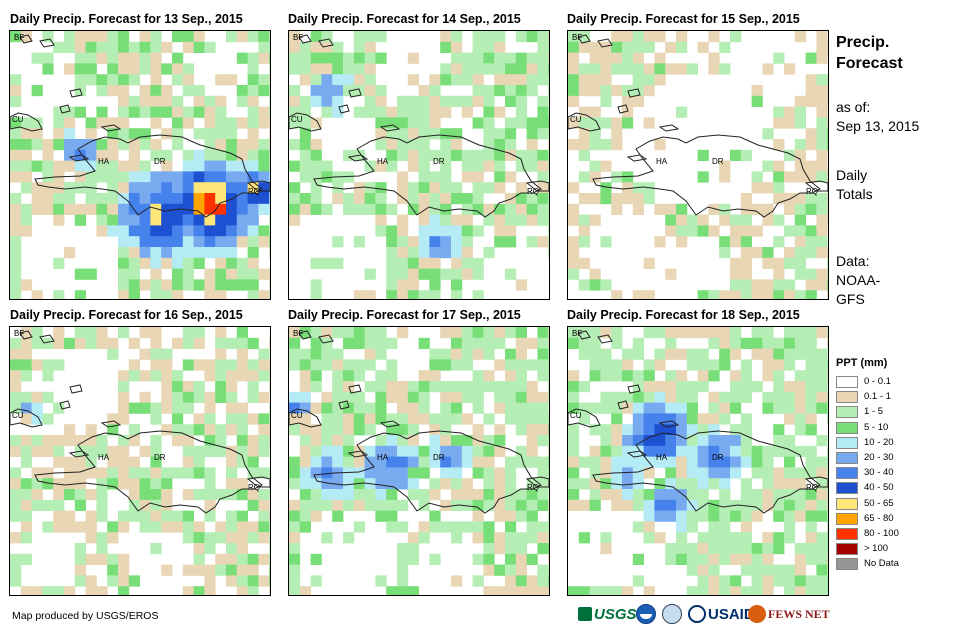 The image size is (970, 635). What do you see at coordinates (879, 457) in the screenshot?
I see `legend-label: 20 - 30` at bounding box center [879, 457].